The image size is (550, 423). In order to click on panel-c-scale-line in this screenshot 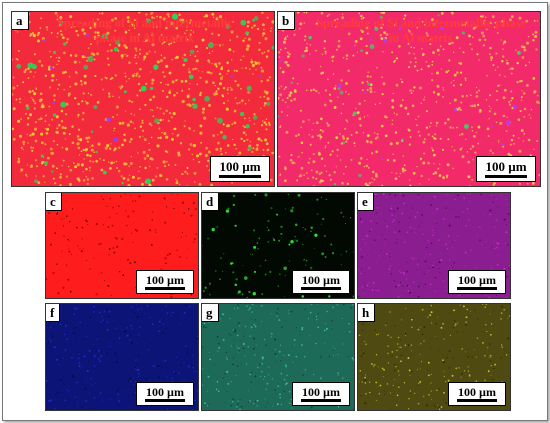, I will do `click(165, 288)`.